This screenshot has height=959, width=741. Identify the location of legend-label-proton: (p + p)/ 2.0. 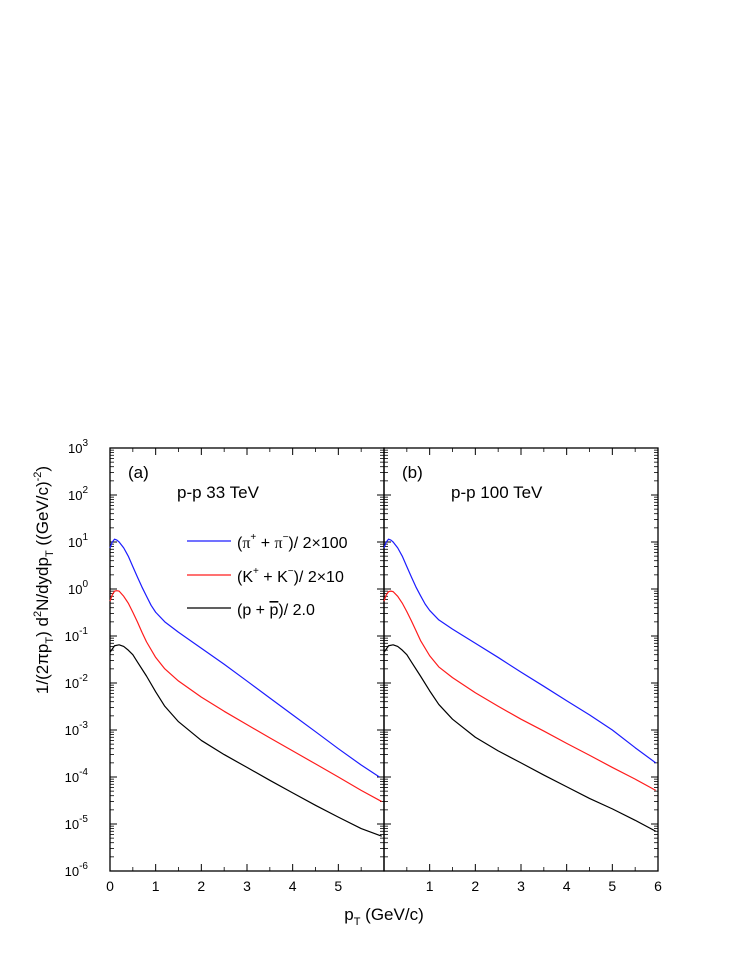
(276, 610).